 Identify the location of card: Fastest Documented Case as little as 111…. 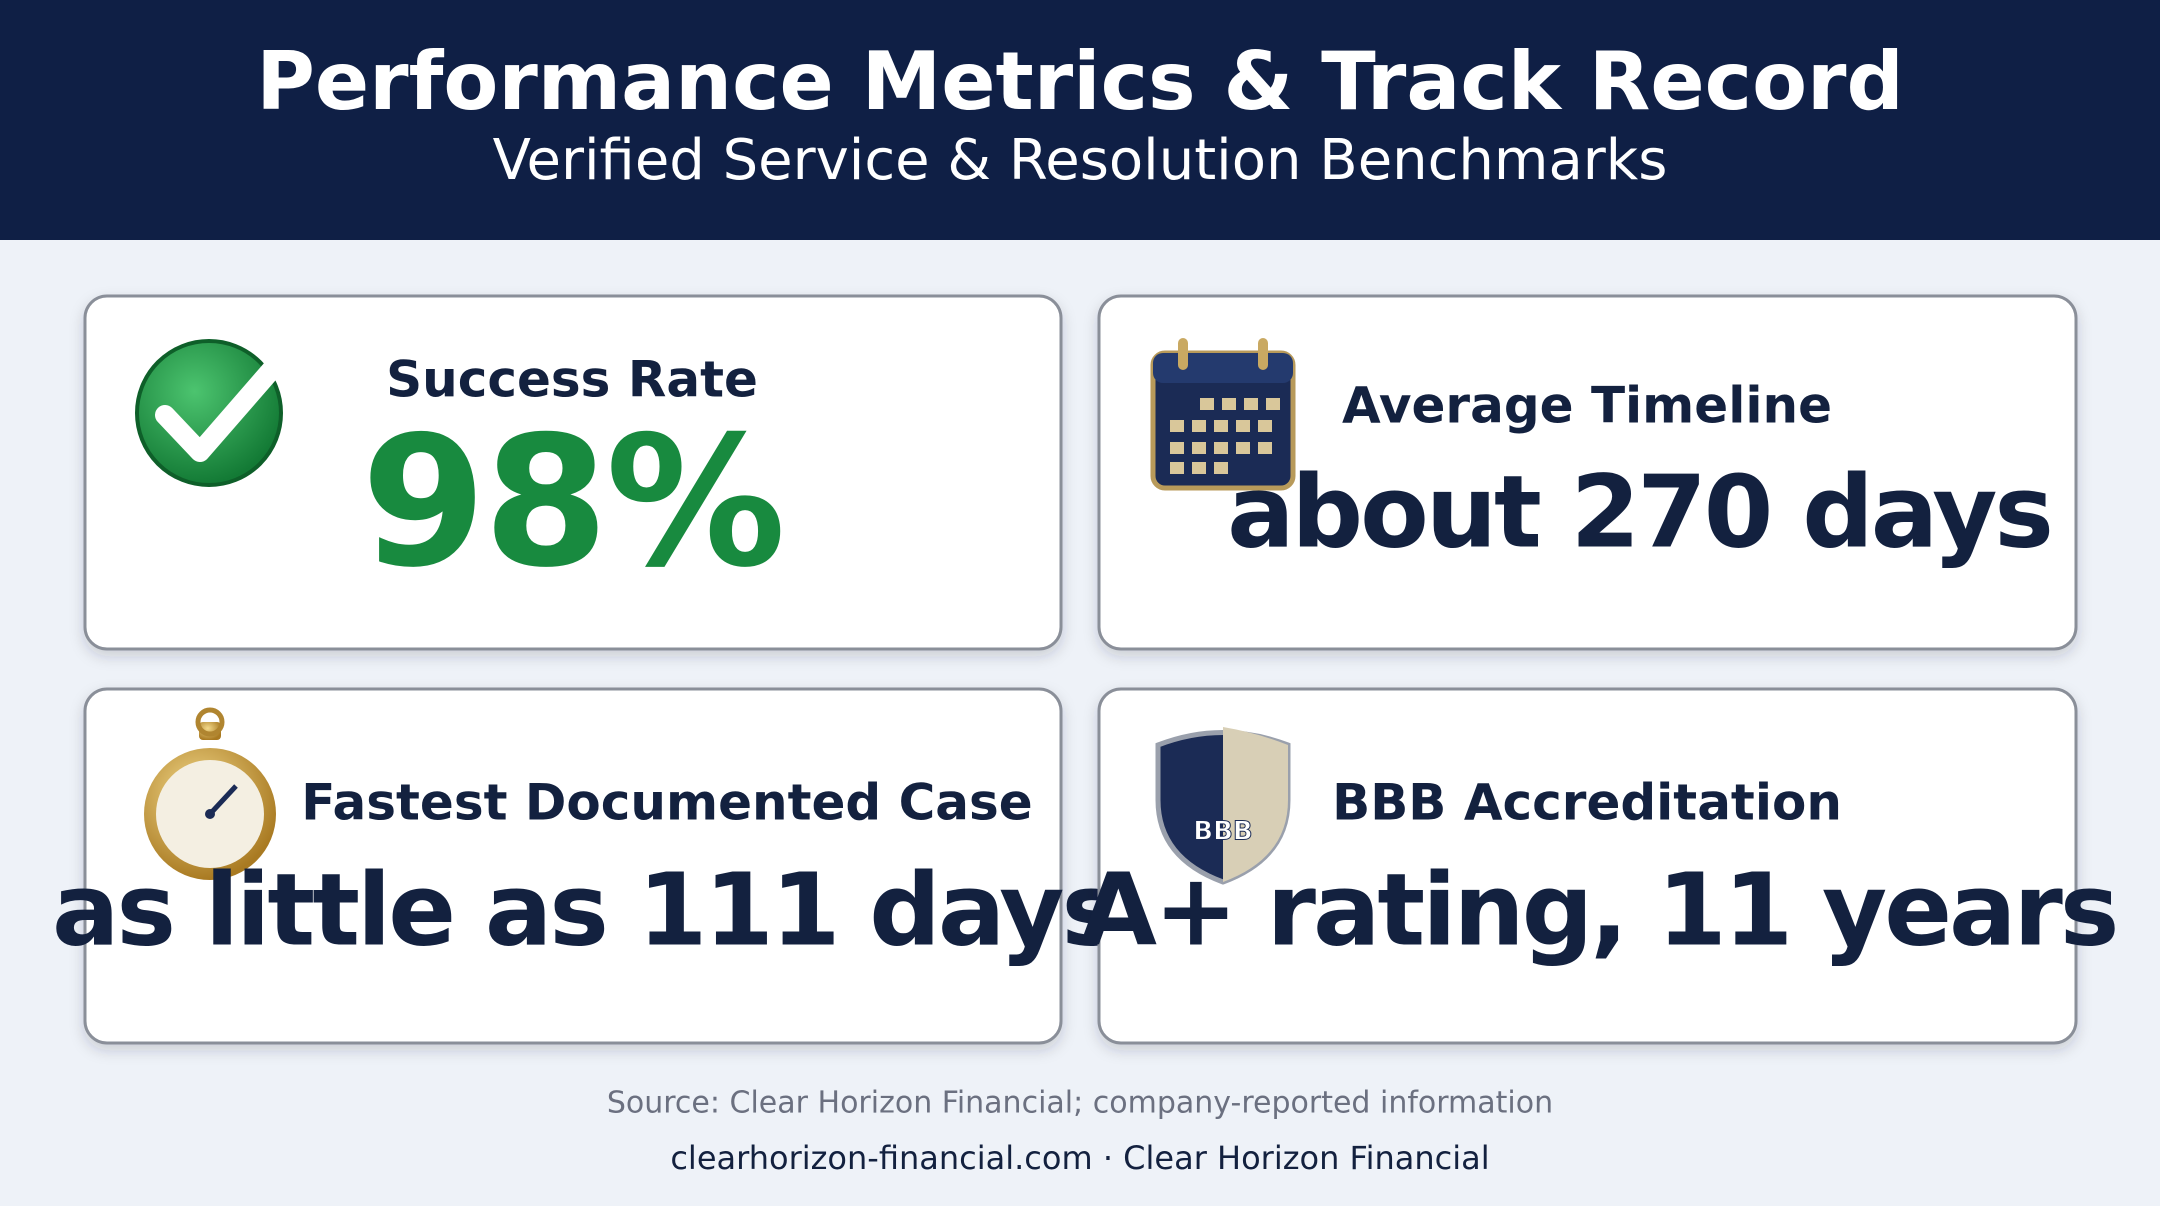
(586, 866).